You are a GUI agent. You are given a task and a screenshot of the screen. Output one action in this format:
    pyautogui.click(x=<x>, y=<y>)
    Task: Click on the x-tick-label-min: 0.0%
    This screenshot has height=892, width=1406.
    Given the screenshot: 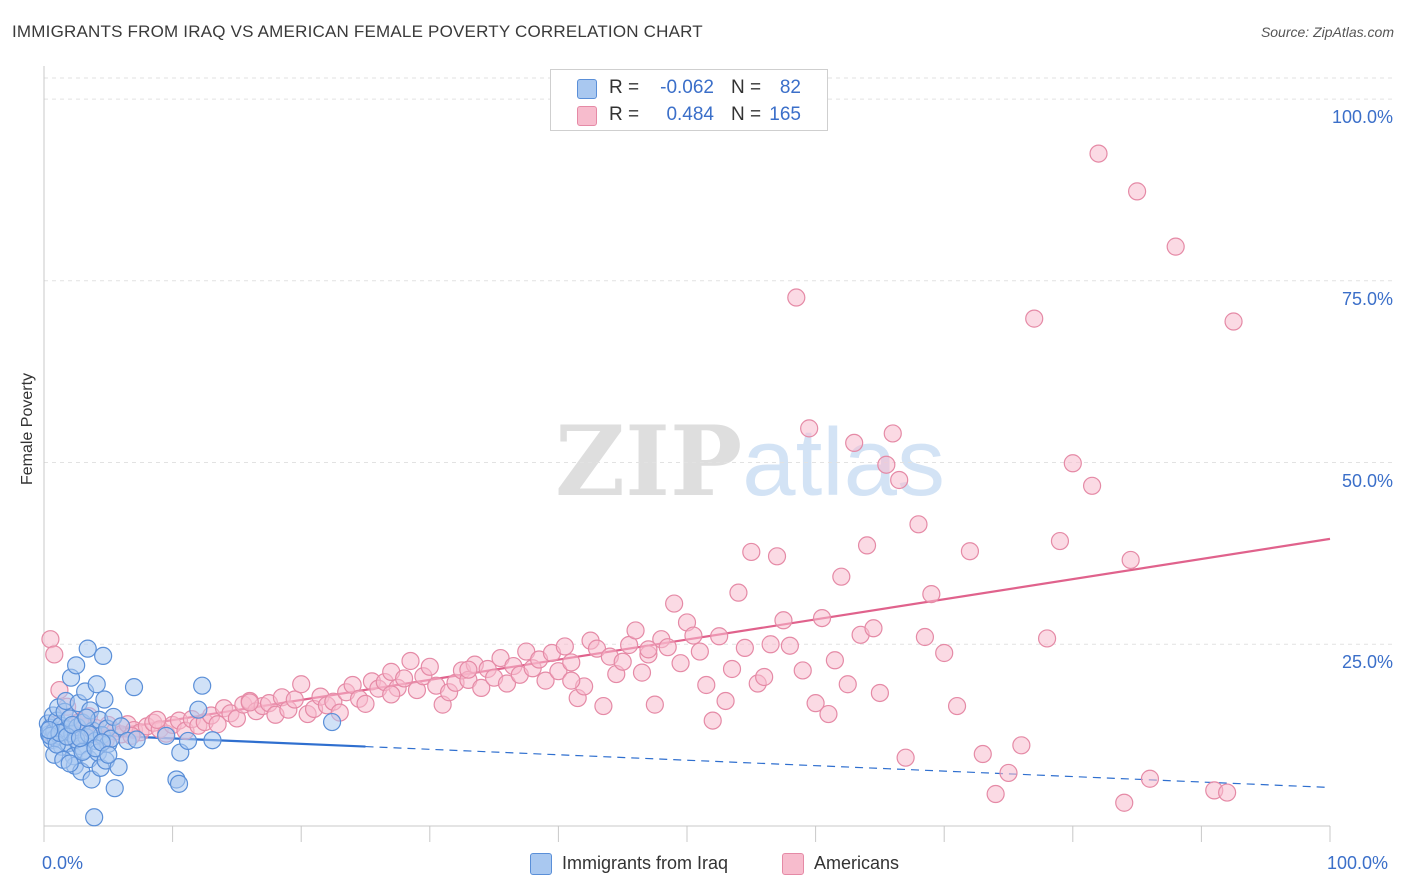 What is the action you would take?
    pyautogui.click(x=63, y=863)
    